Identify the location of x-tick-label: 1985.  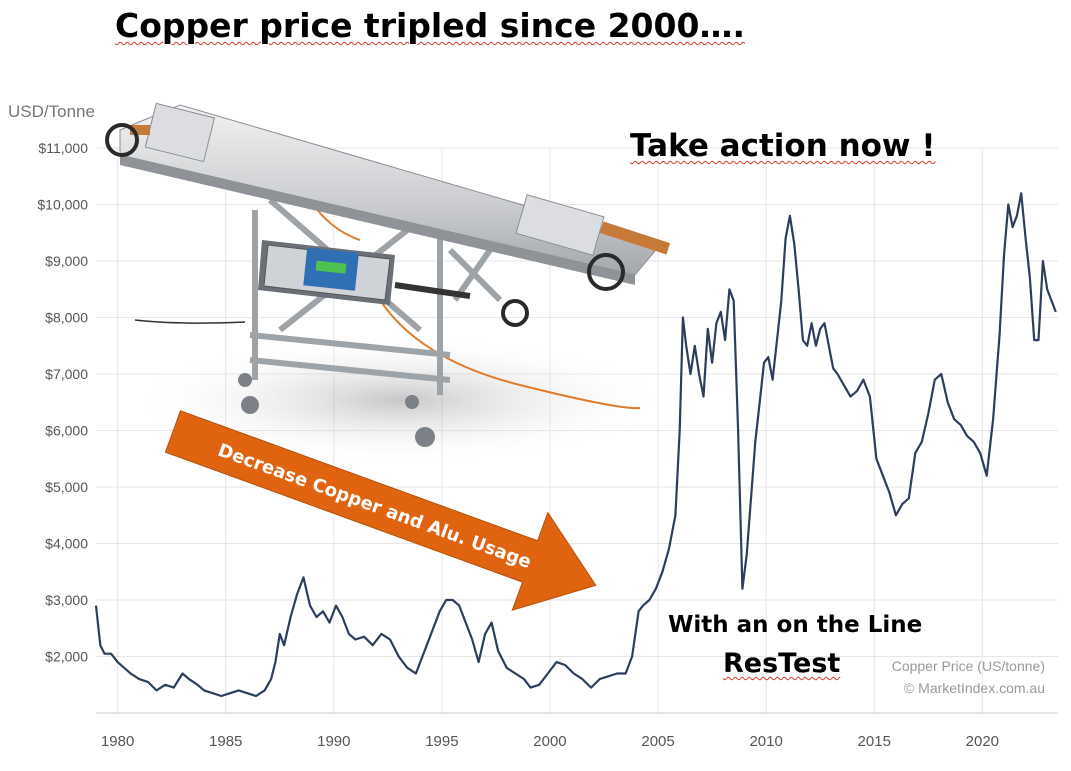
(225, 741).